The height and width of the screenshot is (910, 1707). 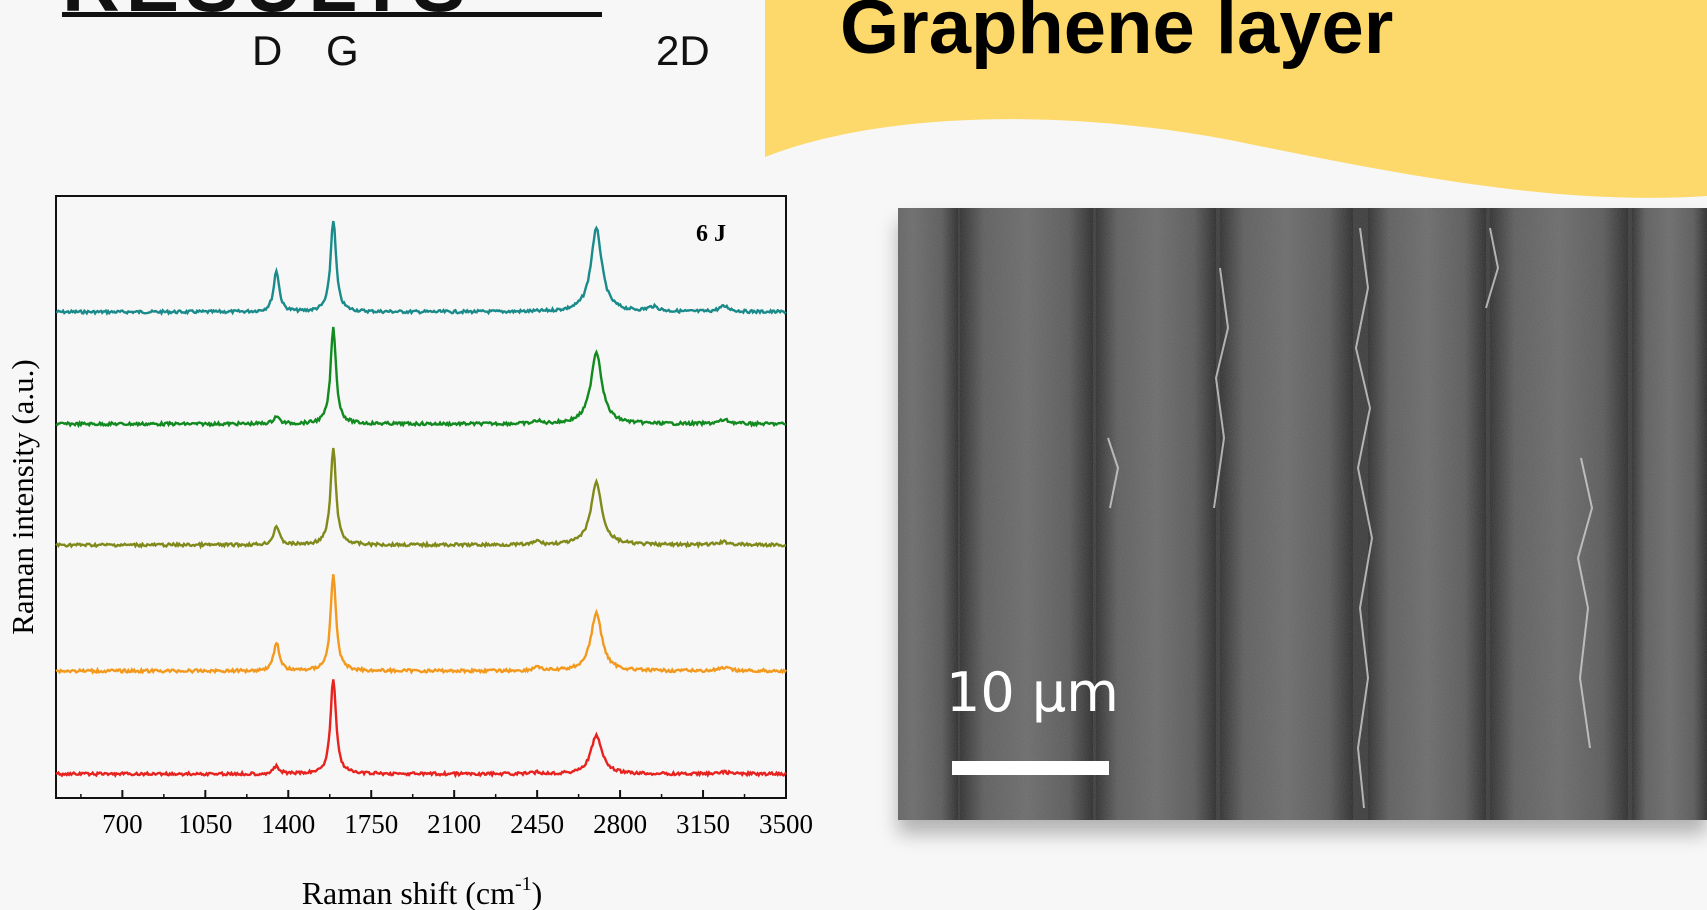 I want to click on scale-bar, so click(x=1030, y=768).